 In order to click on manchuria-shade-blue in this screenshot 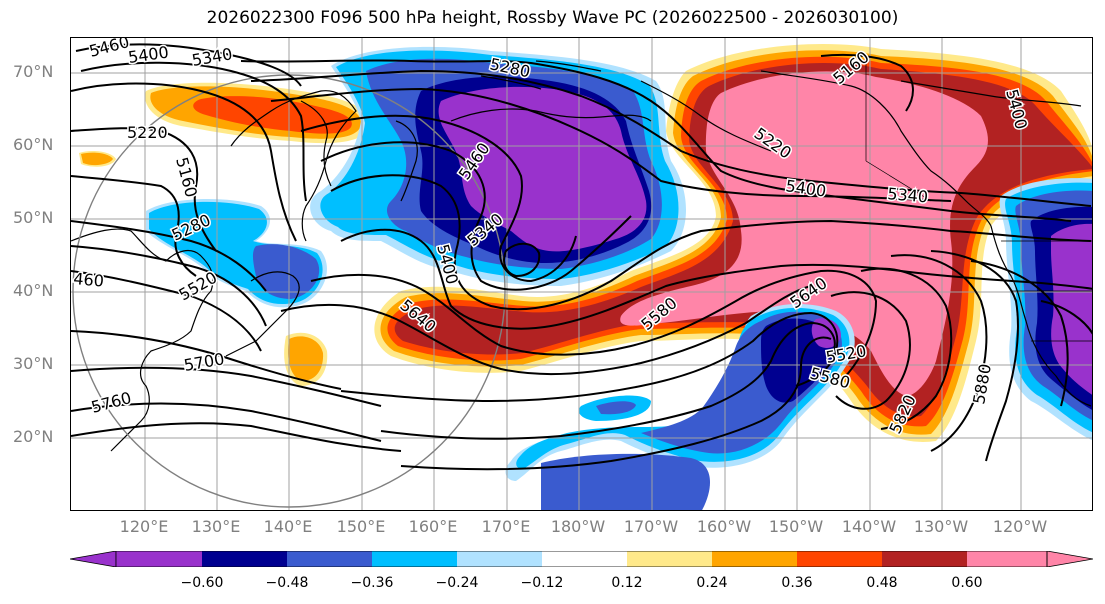, I will do `click(286, 271)`.